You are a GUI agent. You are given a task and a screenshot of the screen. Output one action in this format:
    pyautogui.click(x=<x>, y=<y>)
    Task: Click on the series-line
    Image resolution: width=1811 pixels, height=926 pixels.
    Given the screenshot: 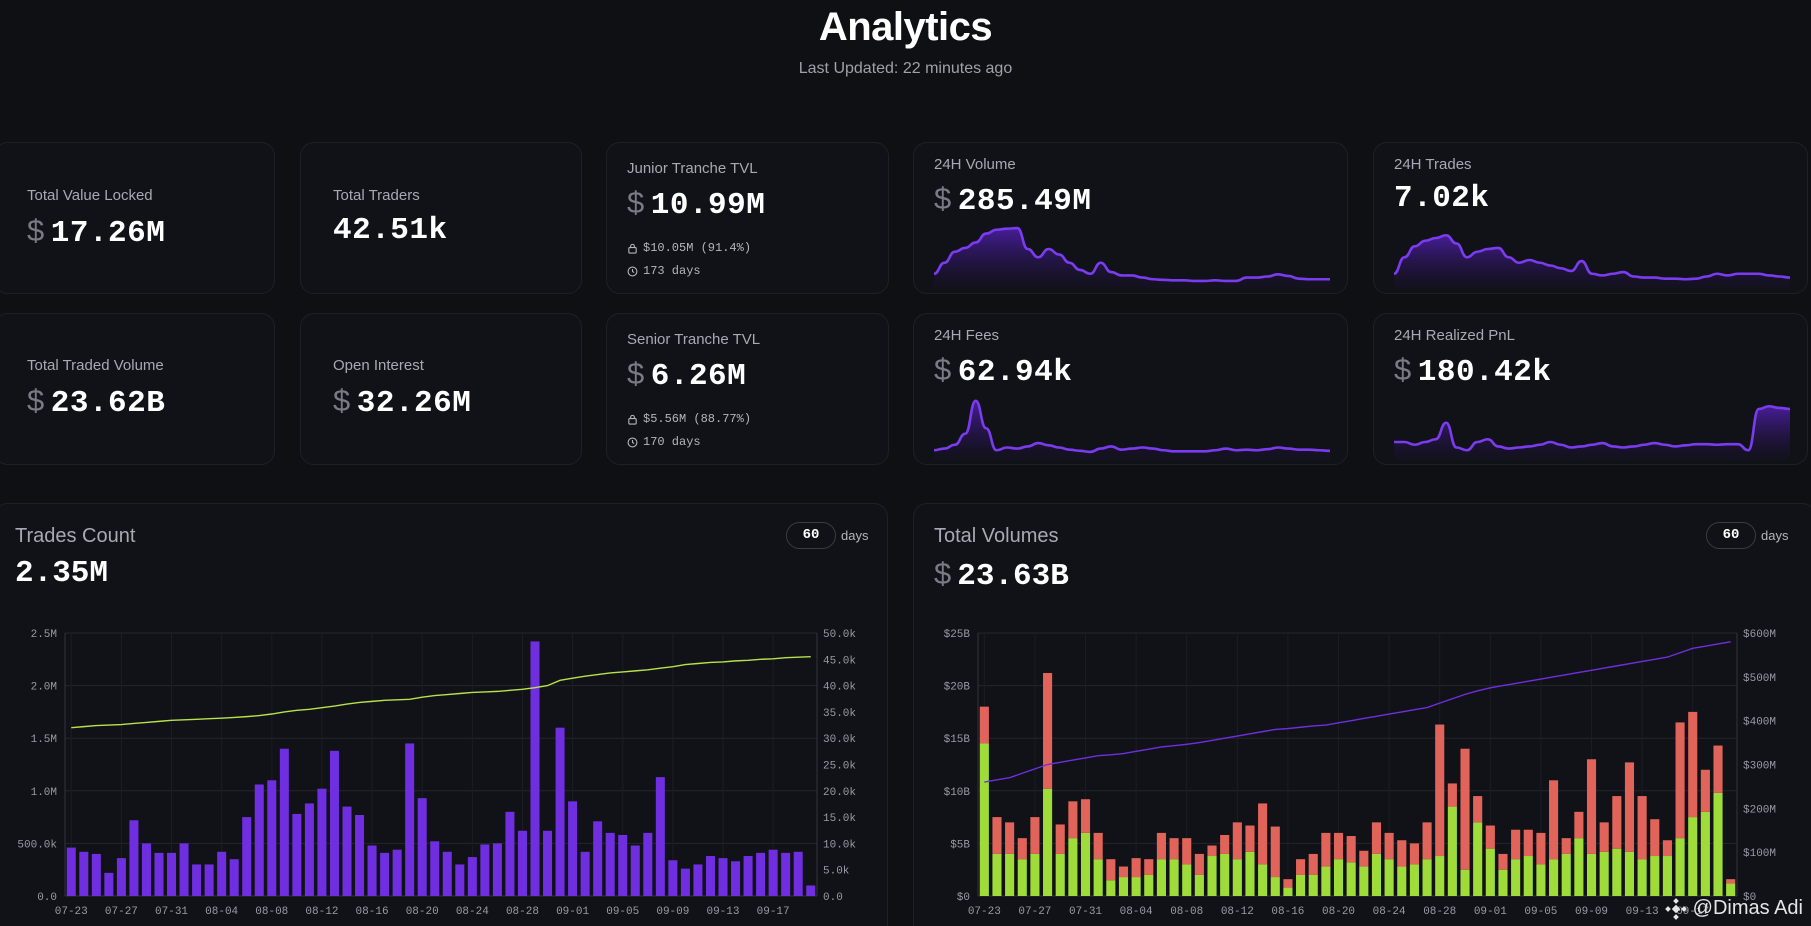 What is the action you would take?
    pyautogui.click(x=1357, y=712)
    